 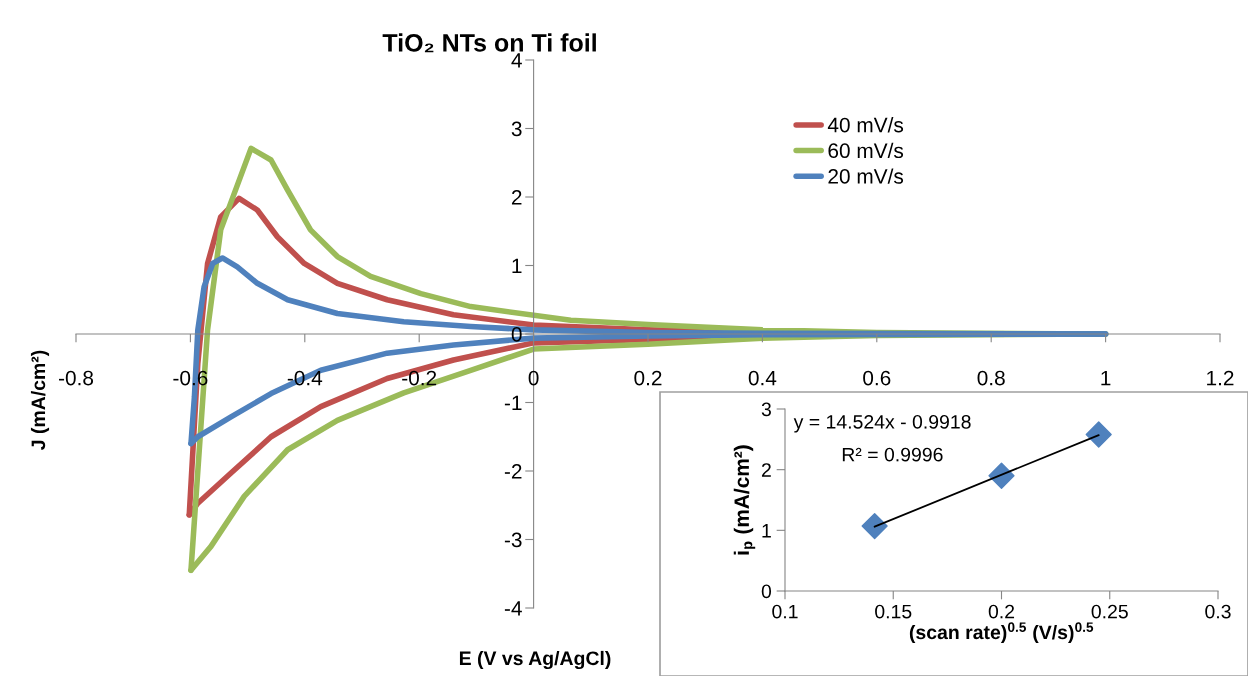 I want to click on chart-title: TiO₂ NTs on Ti foil, so click(x=489, y=43).